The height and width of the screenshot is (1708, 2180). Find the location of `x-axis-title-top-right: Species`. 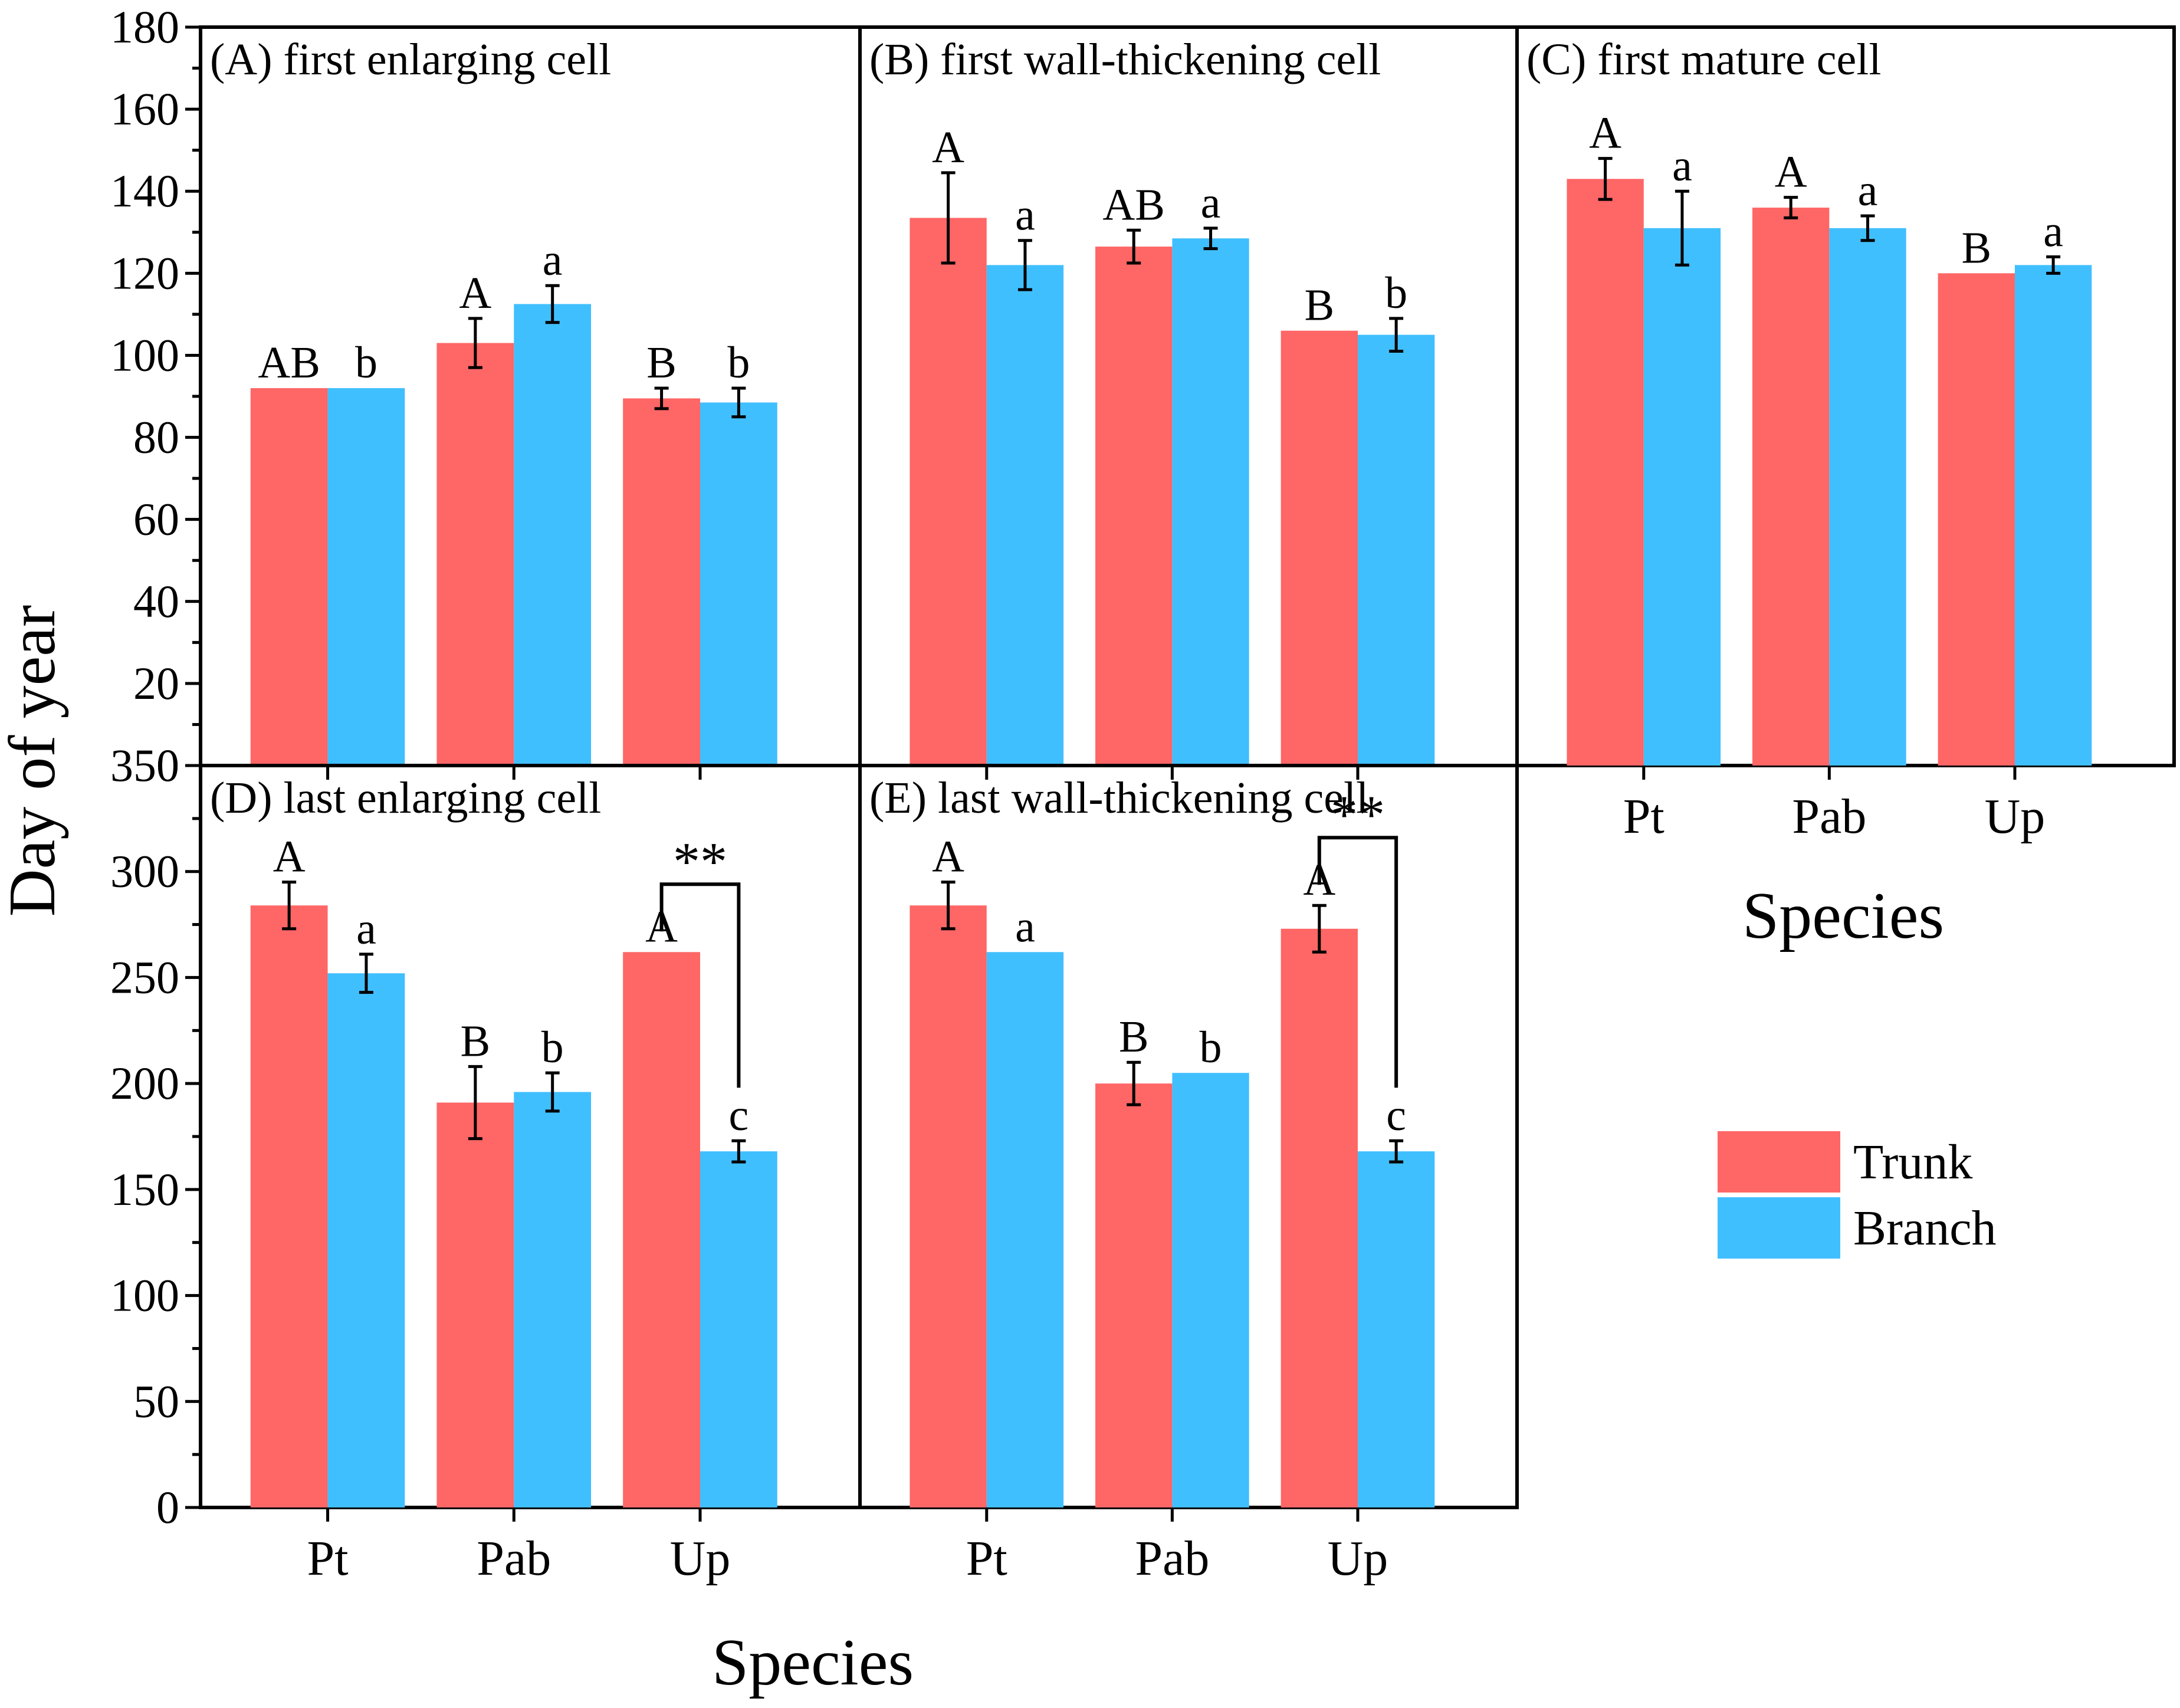

x-axis-title-top-right: Species is located at coordinates (1843, 915).